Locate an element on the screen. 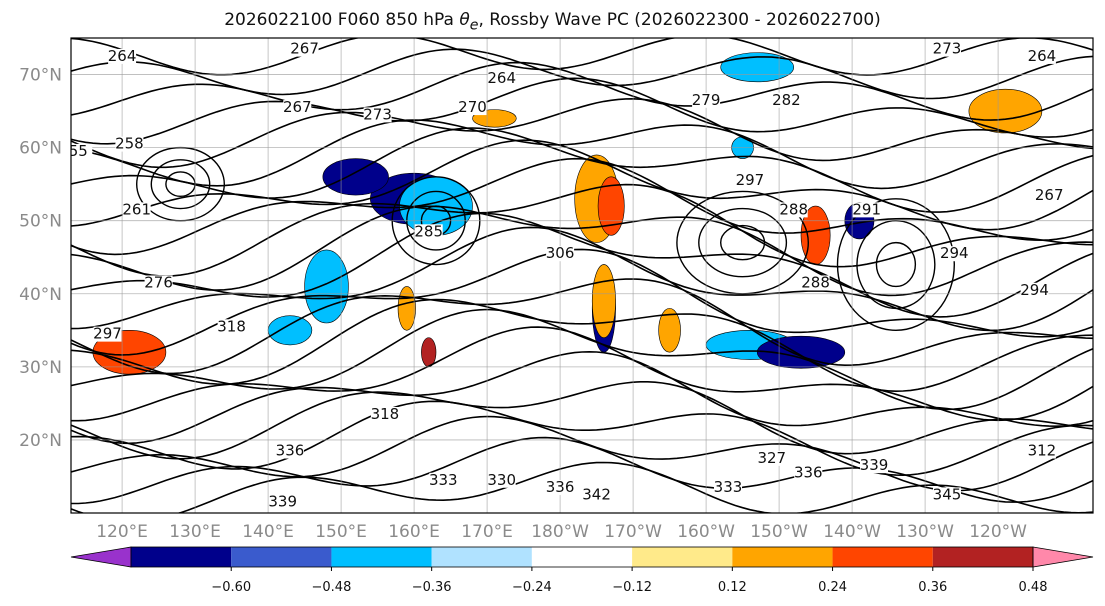 This screenshot has width=1105, height=606. colorbar-tick-label-3: −0.24 is located at coordinates (532, 587).